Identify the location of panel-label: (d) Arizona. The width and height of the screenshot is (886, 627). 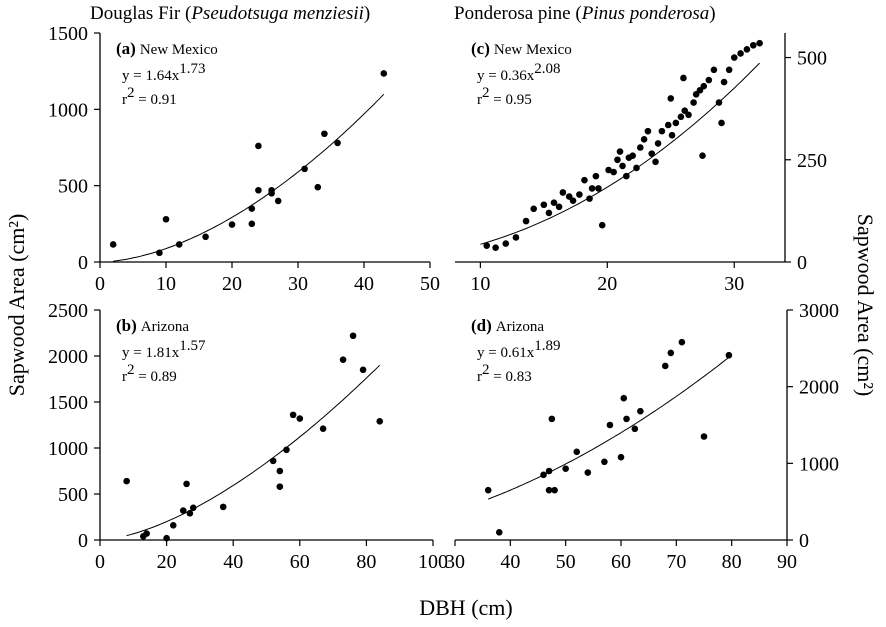
(507, 325).